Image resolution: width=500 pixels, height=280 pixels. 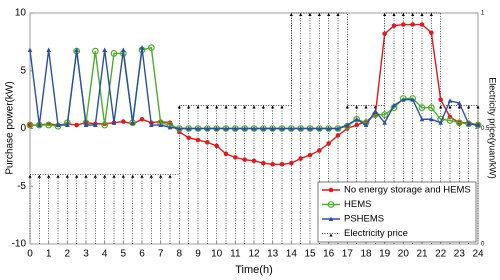 I want to click on x-tick-label: 7, so click(x=161, y=254).